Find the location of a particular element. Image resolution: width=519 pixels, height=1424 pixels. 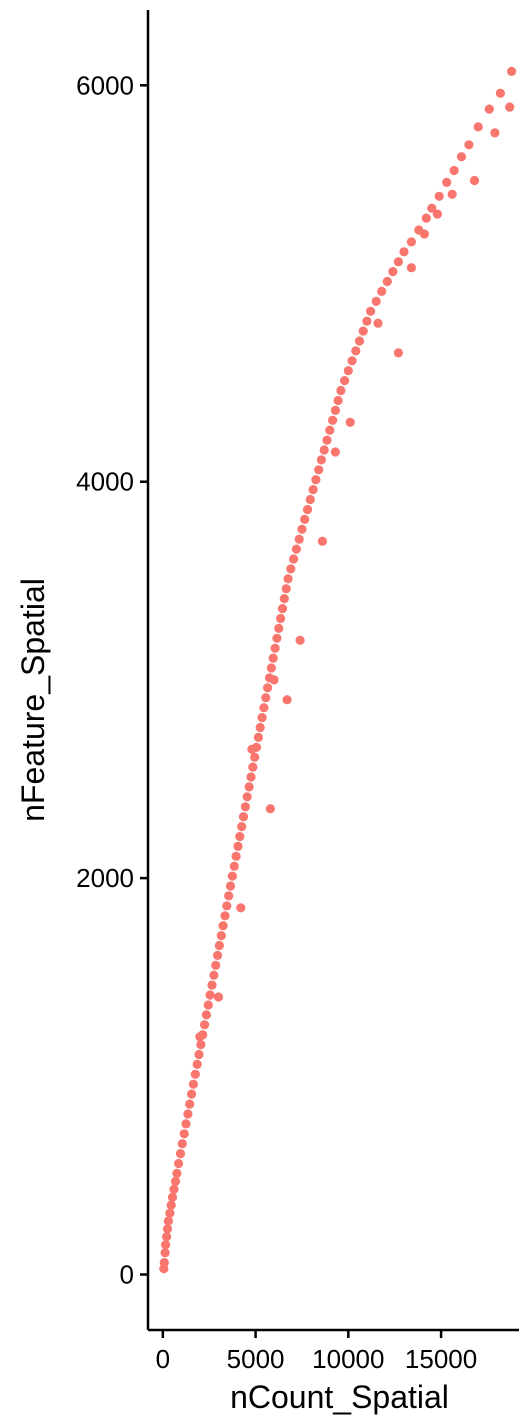

x-tick-label: 0 is located at coordinates (163, 1359).